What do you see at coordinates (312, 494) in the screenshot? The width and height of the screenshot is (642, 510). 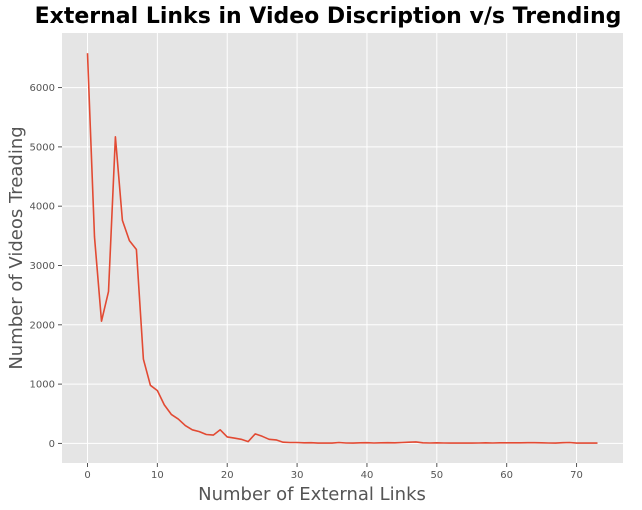 I see `x-axis-label: Number of External Links` at bounding box center [312, 494].